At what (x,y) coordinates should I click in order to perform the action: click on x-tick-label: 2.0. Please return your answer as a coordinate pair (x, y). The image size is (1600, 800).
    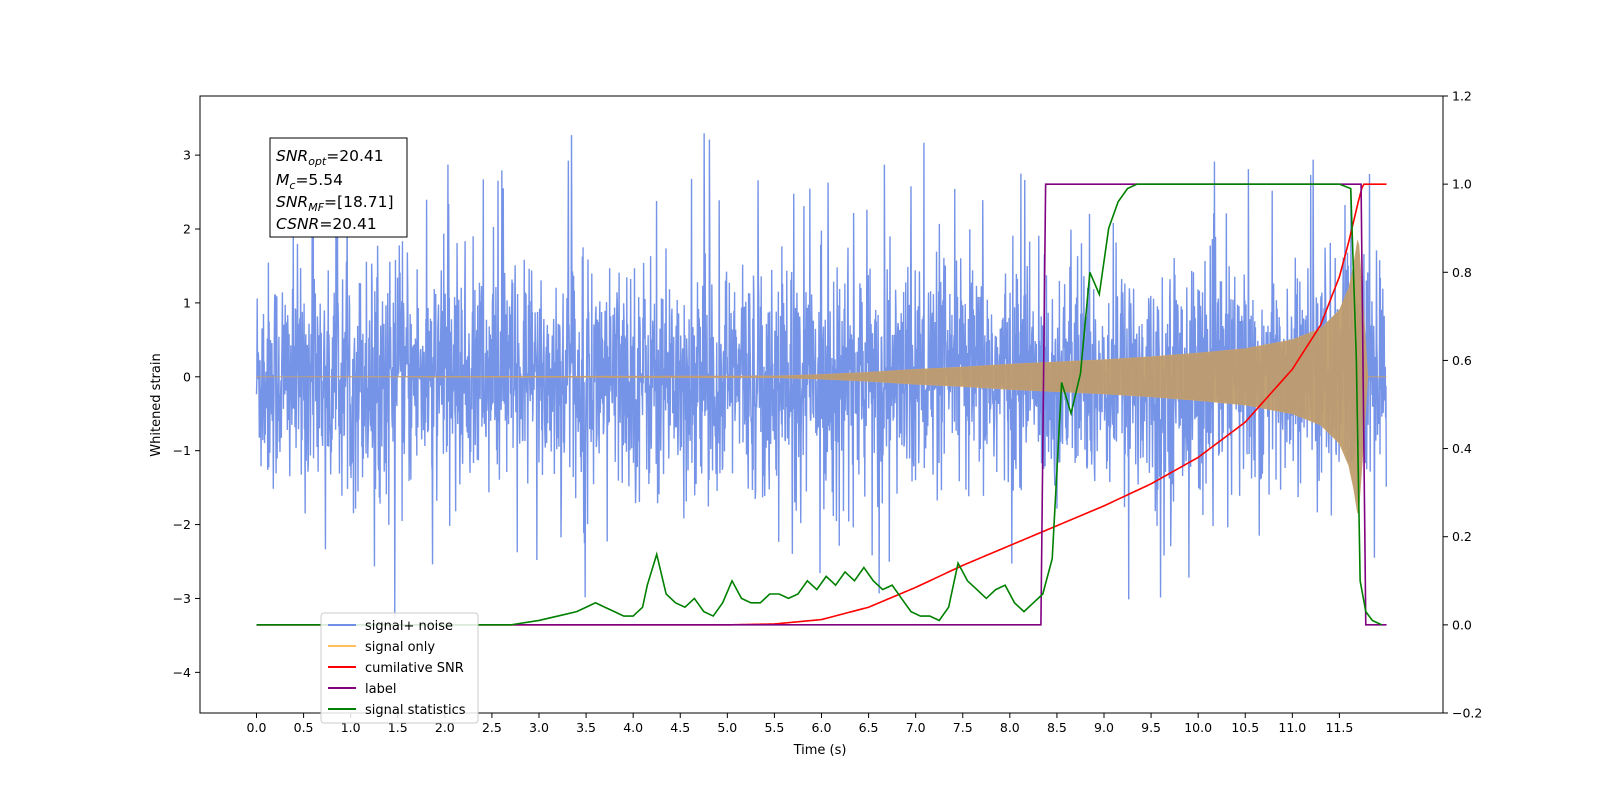
    Looking at the image, I should click on (445, 727).